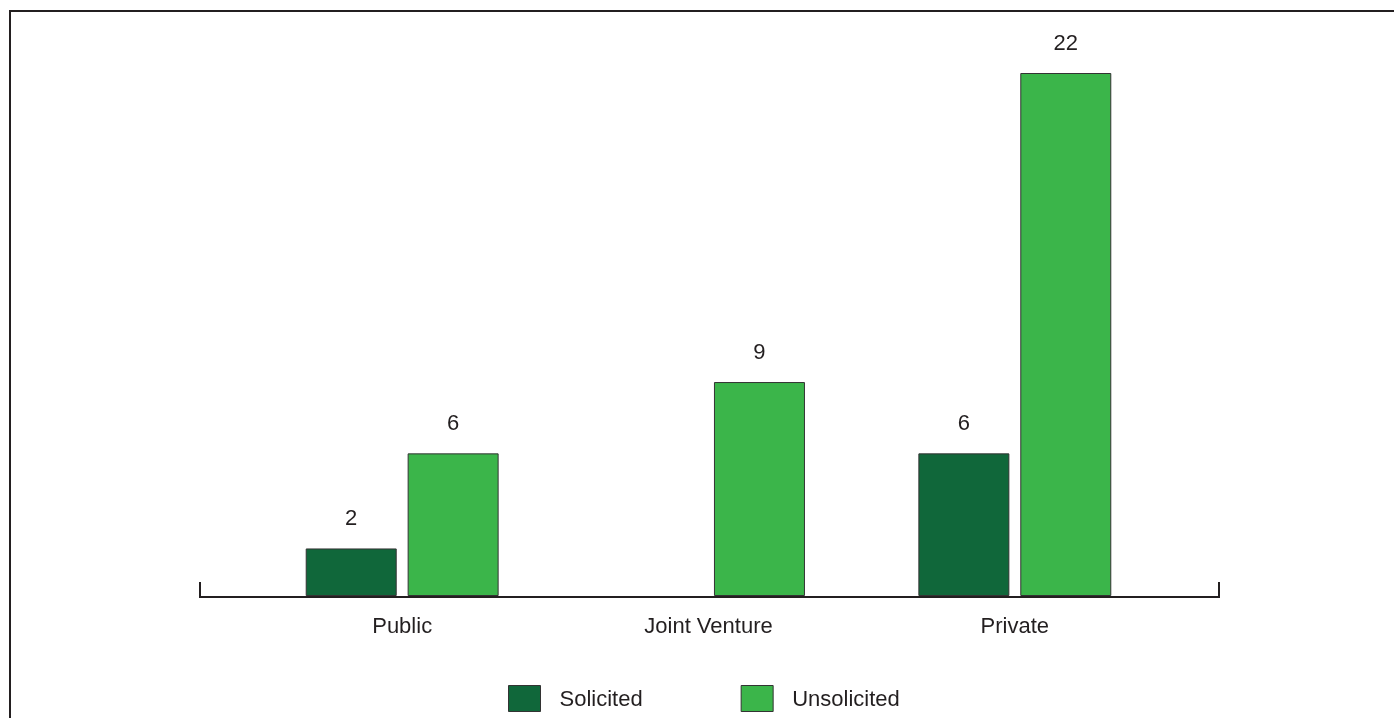 This screenshot has width=1394, height=718. I want to click on x-tick-label: Public, so click(402, 625).